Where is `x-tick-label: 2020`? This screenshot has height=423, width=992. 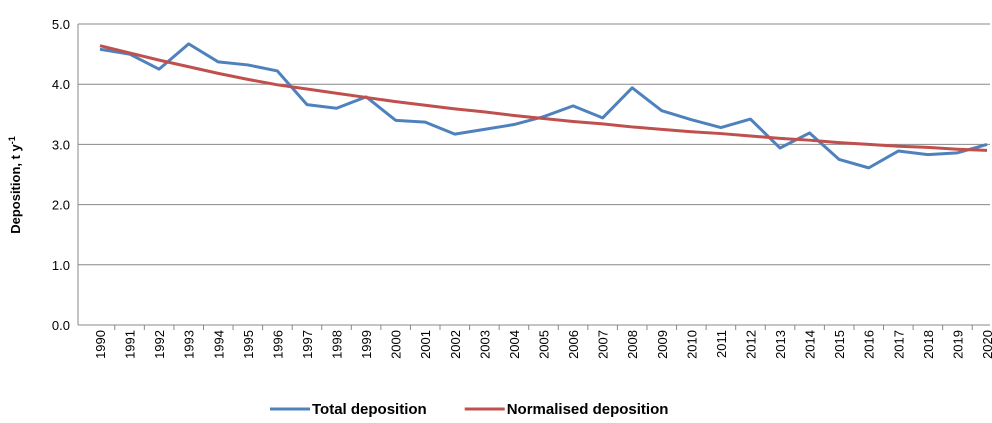 x-tick-label: 2020 is located at coordinates (986, 344).